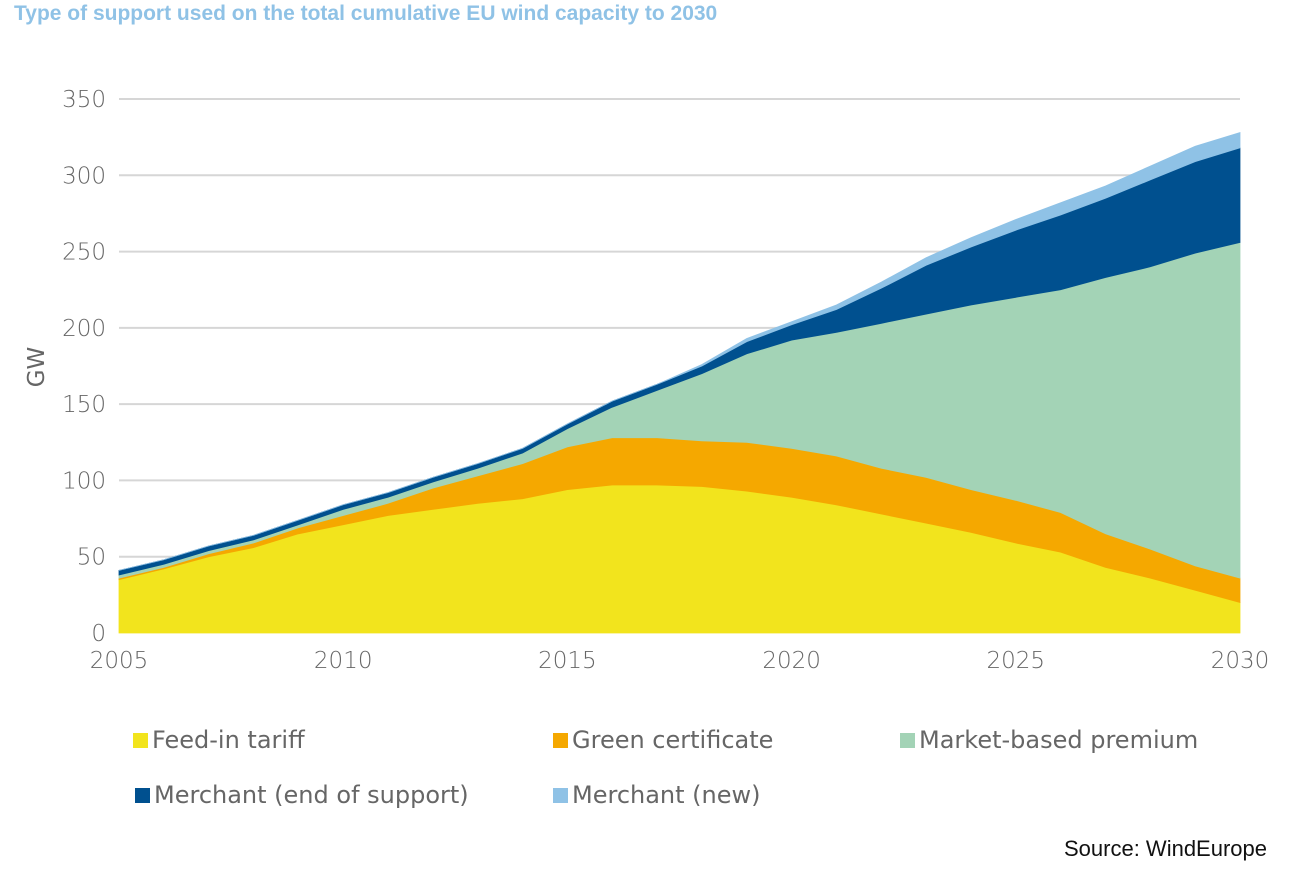 The width and height of the screenshot is (1295, 888). I want to click on x-tick-label: 2020, so click(791, 661).